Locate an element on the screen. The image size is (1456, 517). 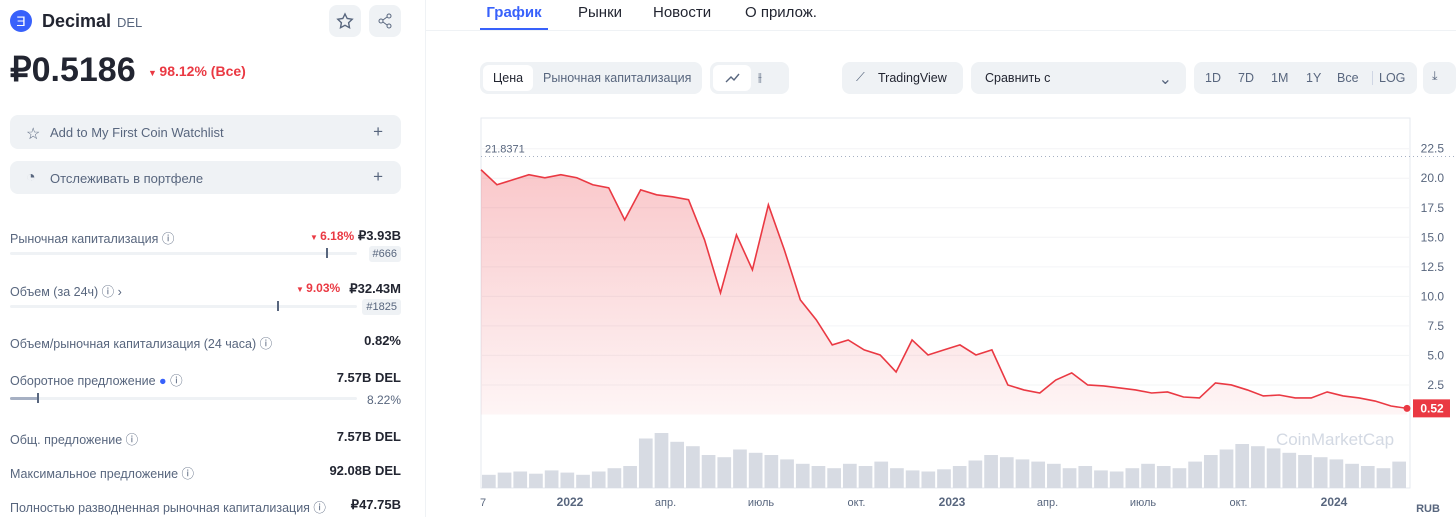
price-change: ▼ 98.12% (Все) is located at coordinates (197, 71).